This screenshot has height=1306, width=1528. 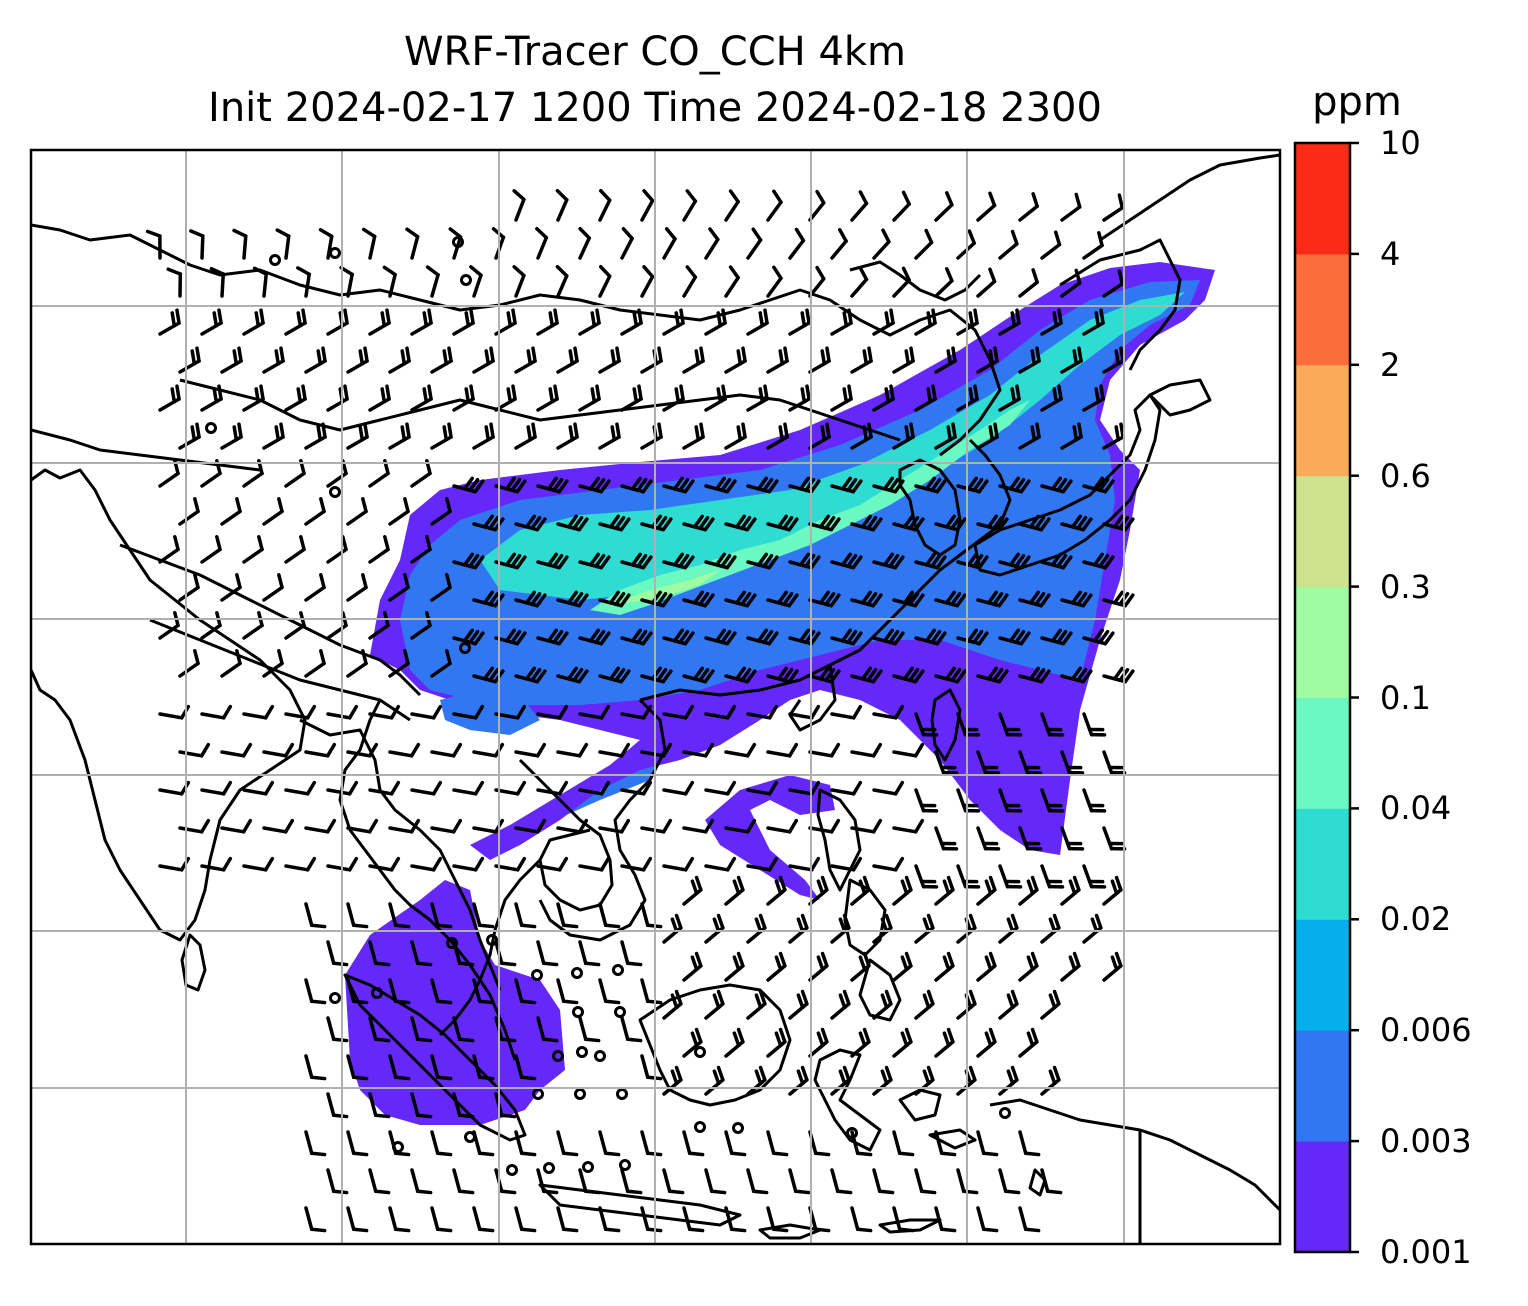 I want to click on colorbar-tick-label: 0.003, so click(x=1426, y=1141).